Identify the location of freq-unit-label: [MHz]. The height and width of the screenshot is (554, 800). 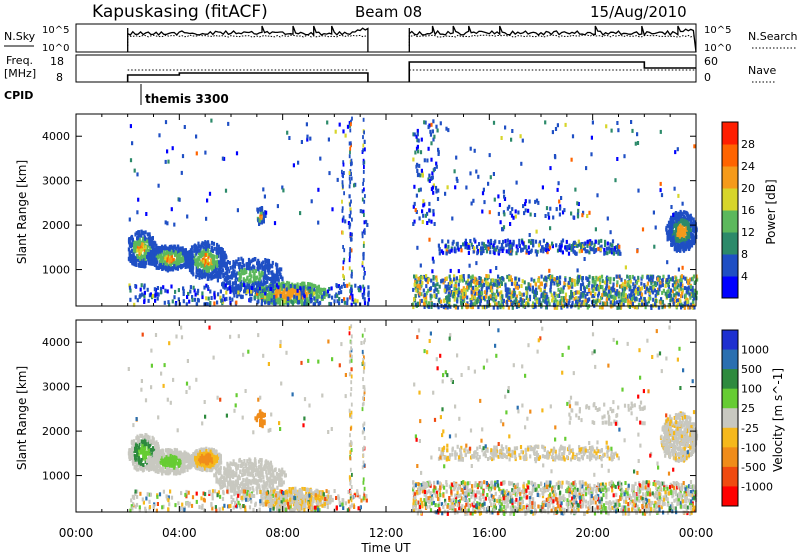
(20, 73).